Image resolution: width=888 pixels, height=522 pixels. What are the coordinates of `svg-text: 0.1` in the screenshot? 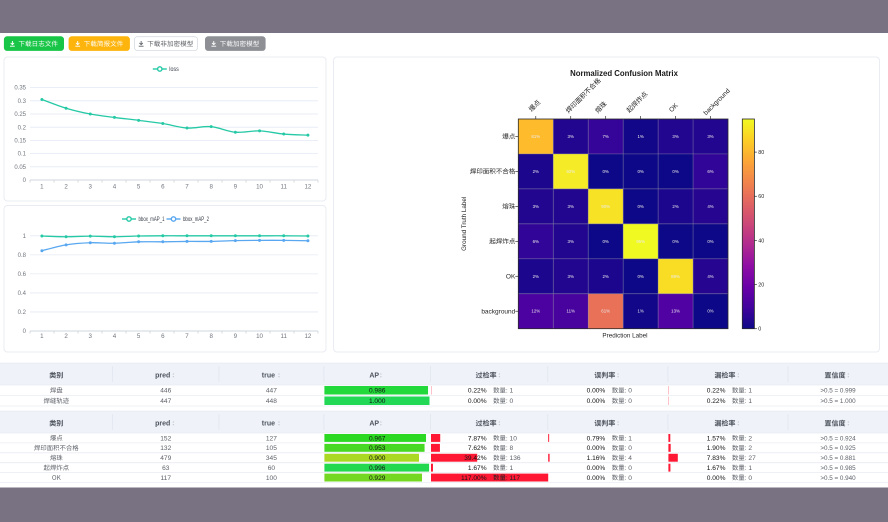 It's located at (22, 155).